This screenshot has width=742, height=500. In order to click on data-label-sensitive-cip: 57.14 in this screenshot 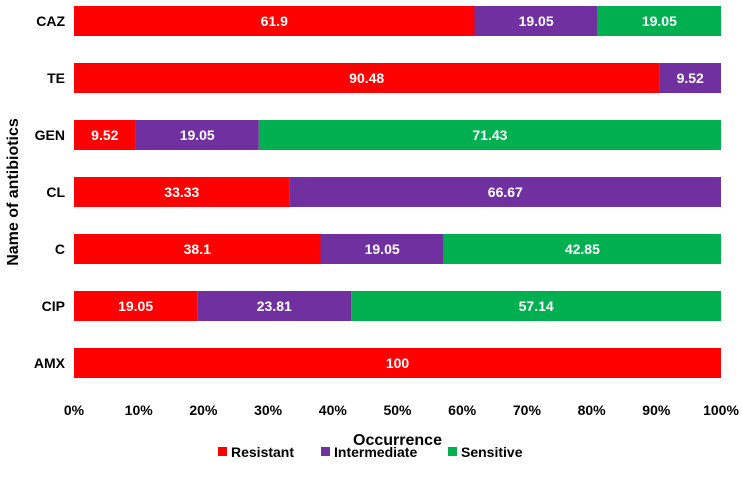, I will do `click(536, 306)`.